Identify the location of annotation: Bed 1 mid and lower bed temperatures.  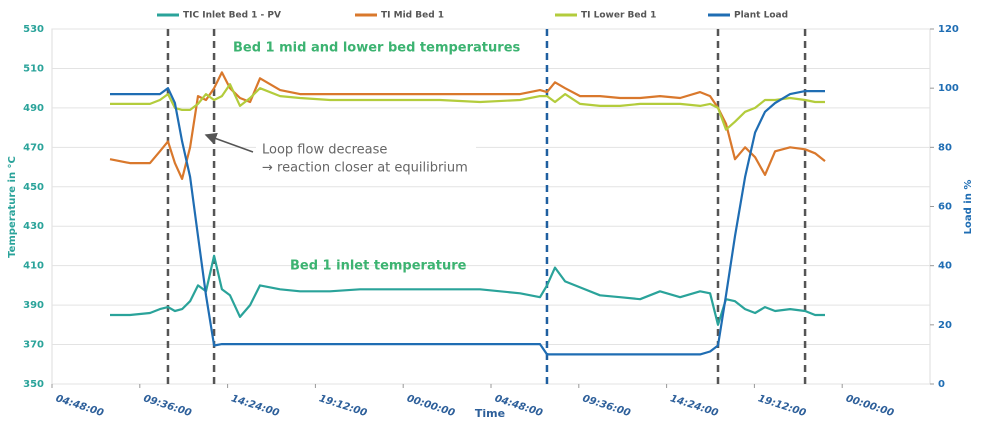
(377, 48).